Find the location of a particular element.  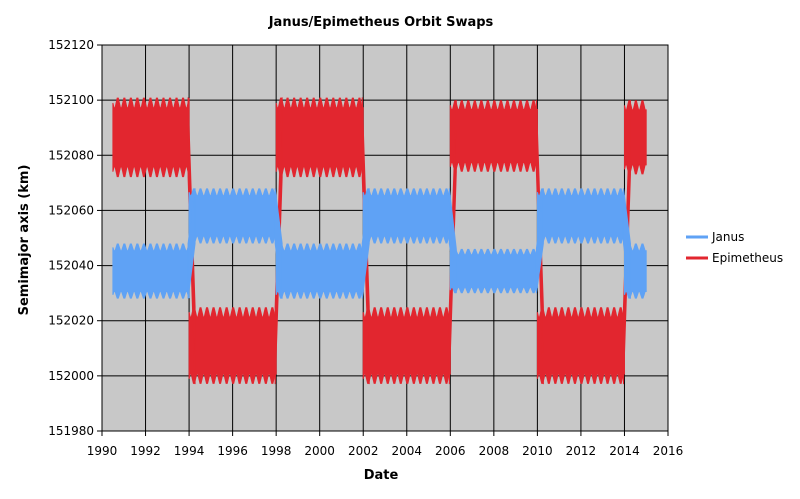

x-tick-label: 2006 is located at coordinates (450, 451).